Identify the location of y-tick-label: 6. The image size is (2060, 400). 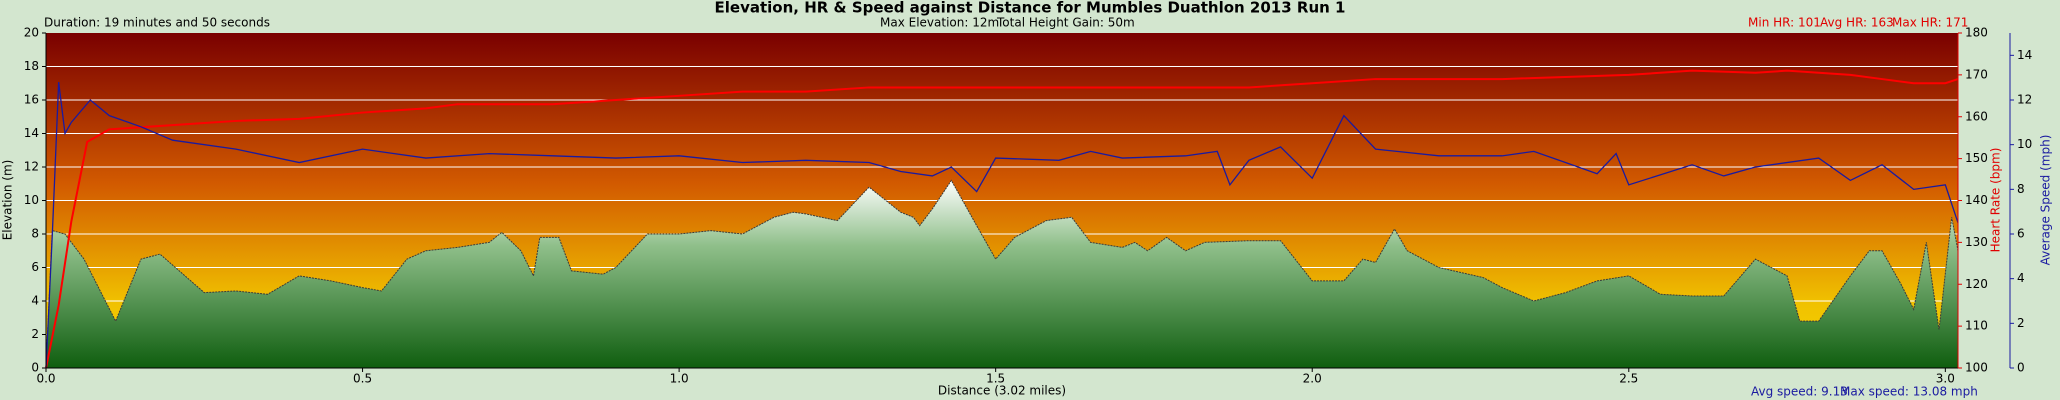
(35, 267).